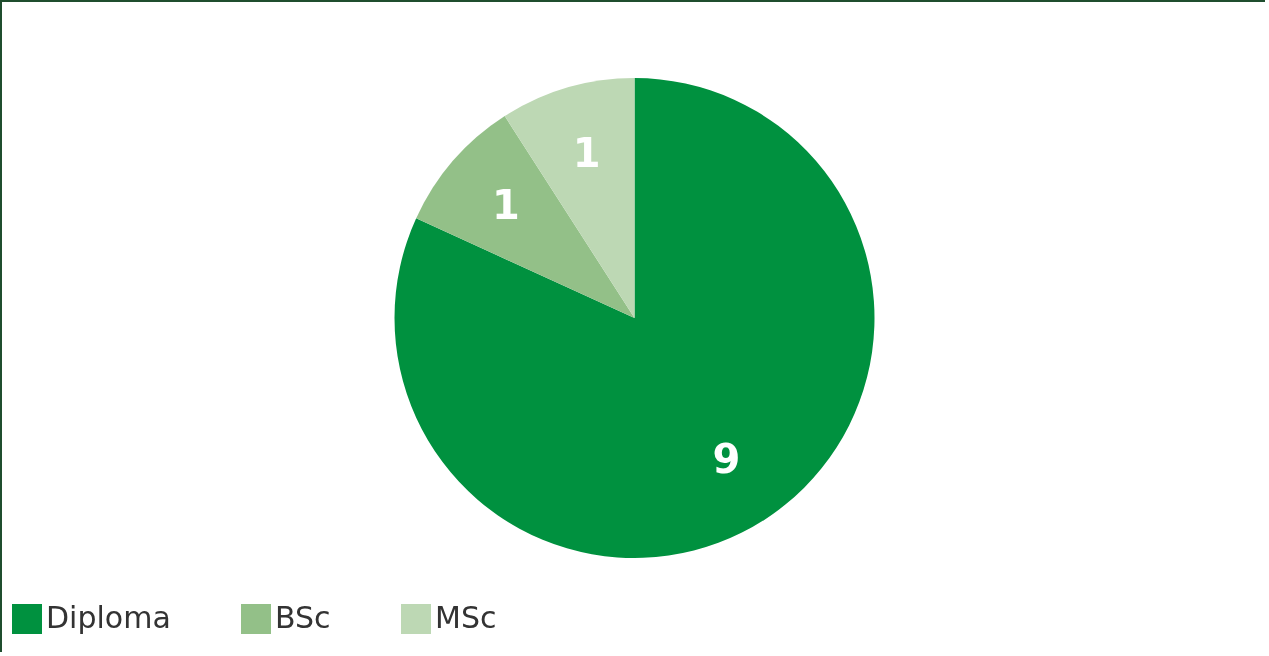 The image size is (1269, 656). Describe the element at coordinates (466, 617) in the screenshot. I see `legend-label: MSc` at that location.